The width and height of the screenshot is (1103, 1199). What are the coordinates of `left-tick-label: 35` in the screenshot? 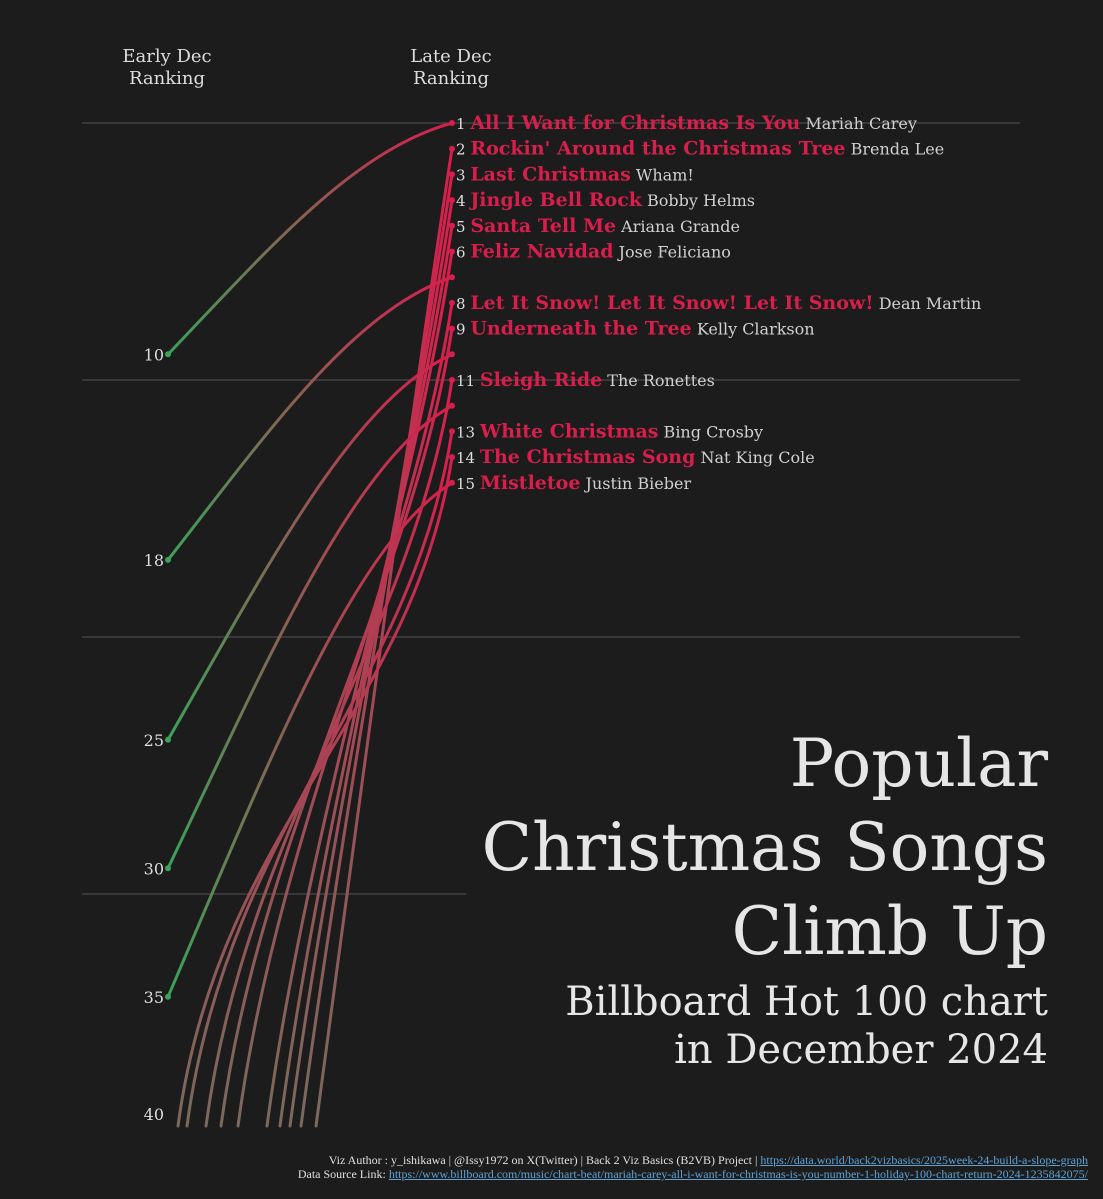 It's located at (154, 997).